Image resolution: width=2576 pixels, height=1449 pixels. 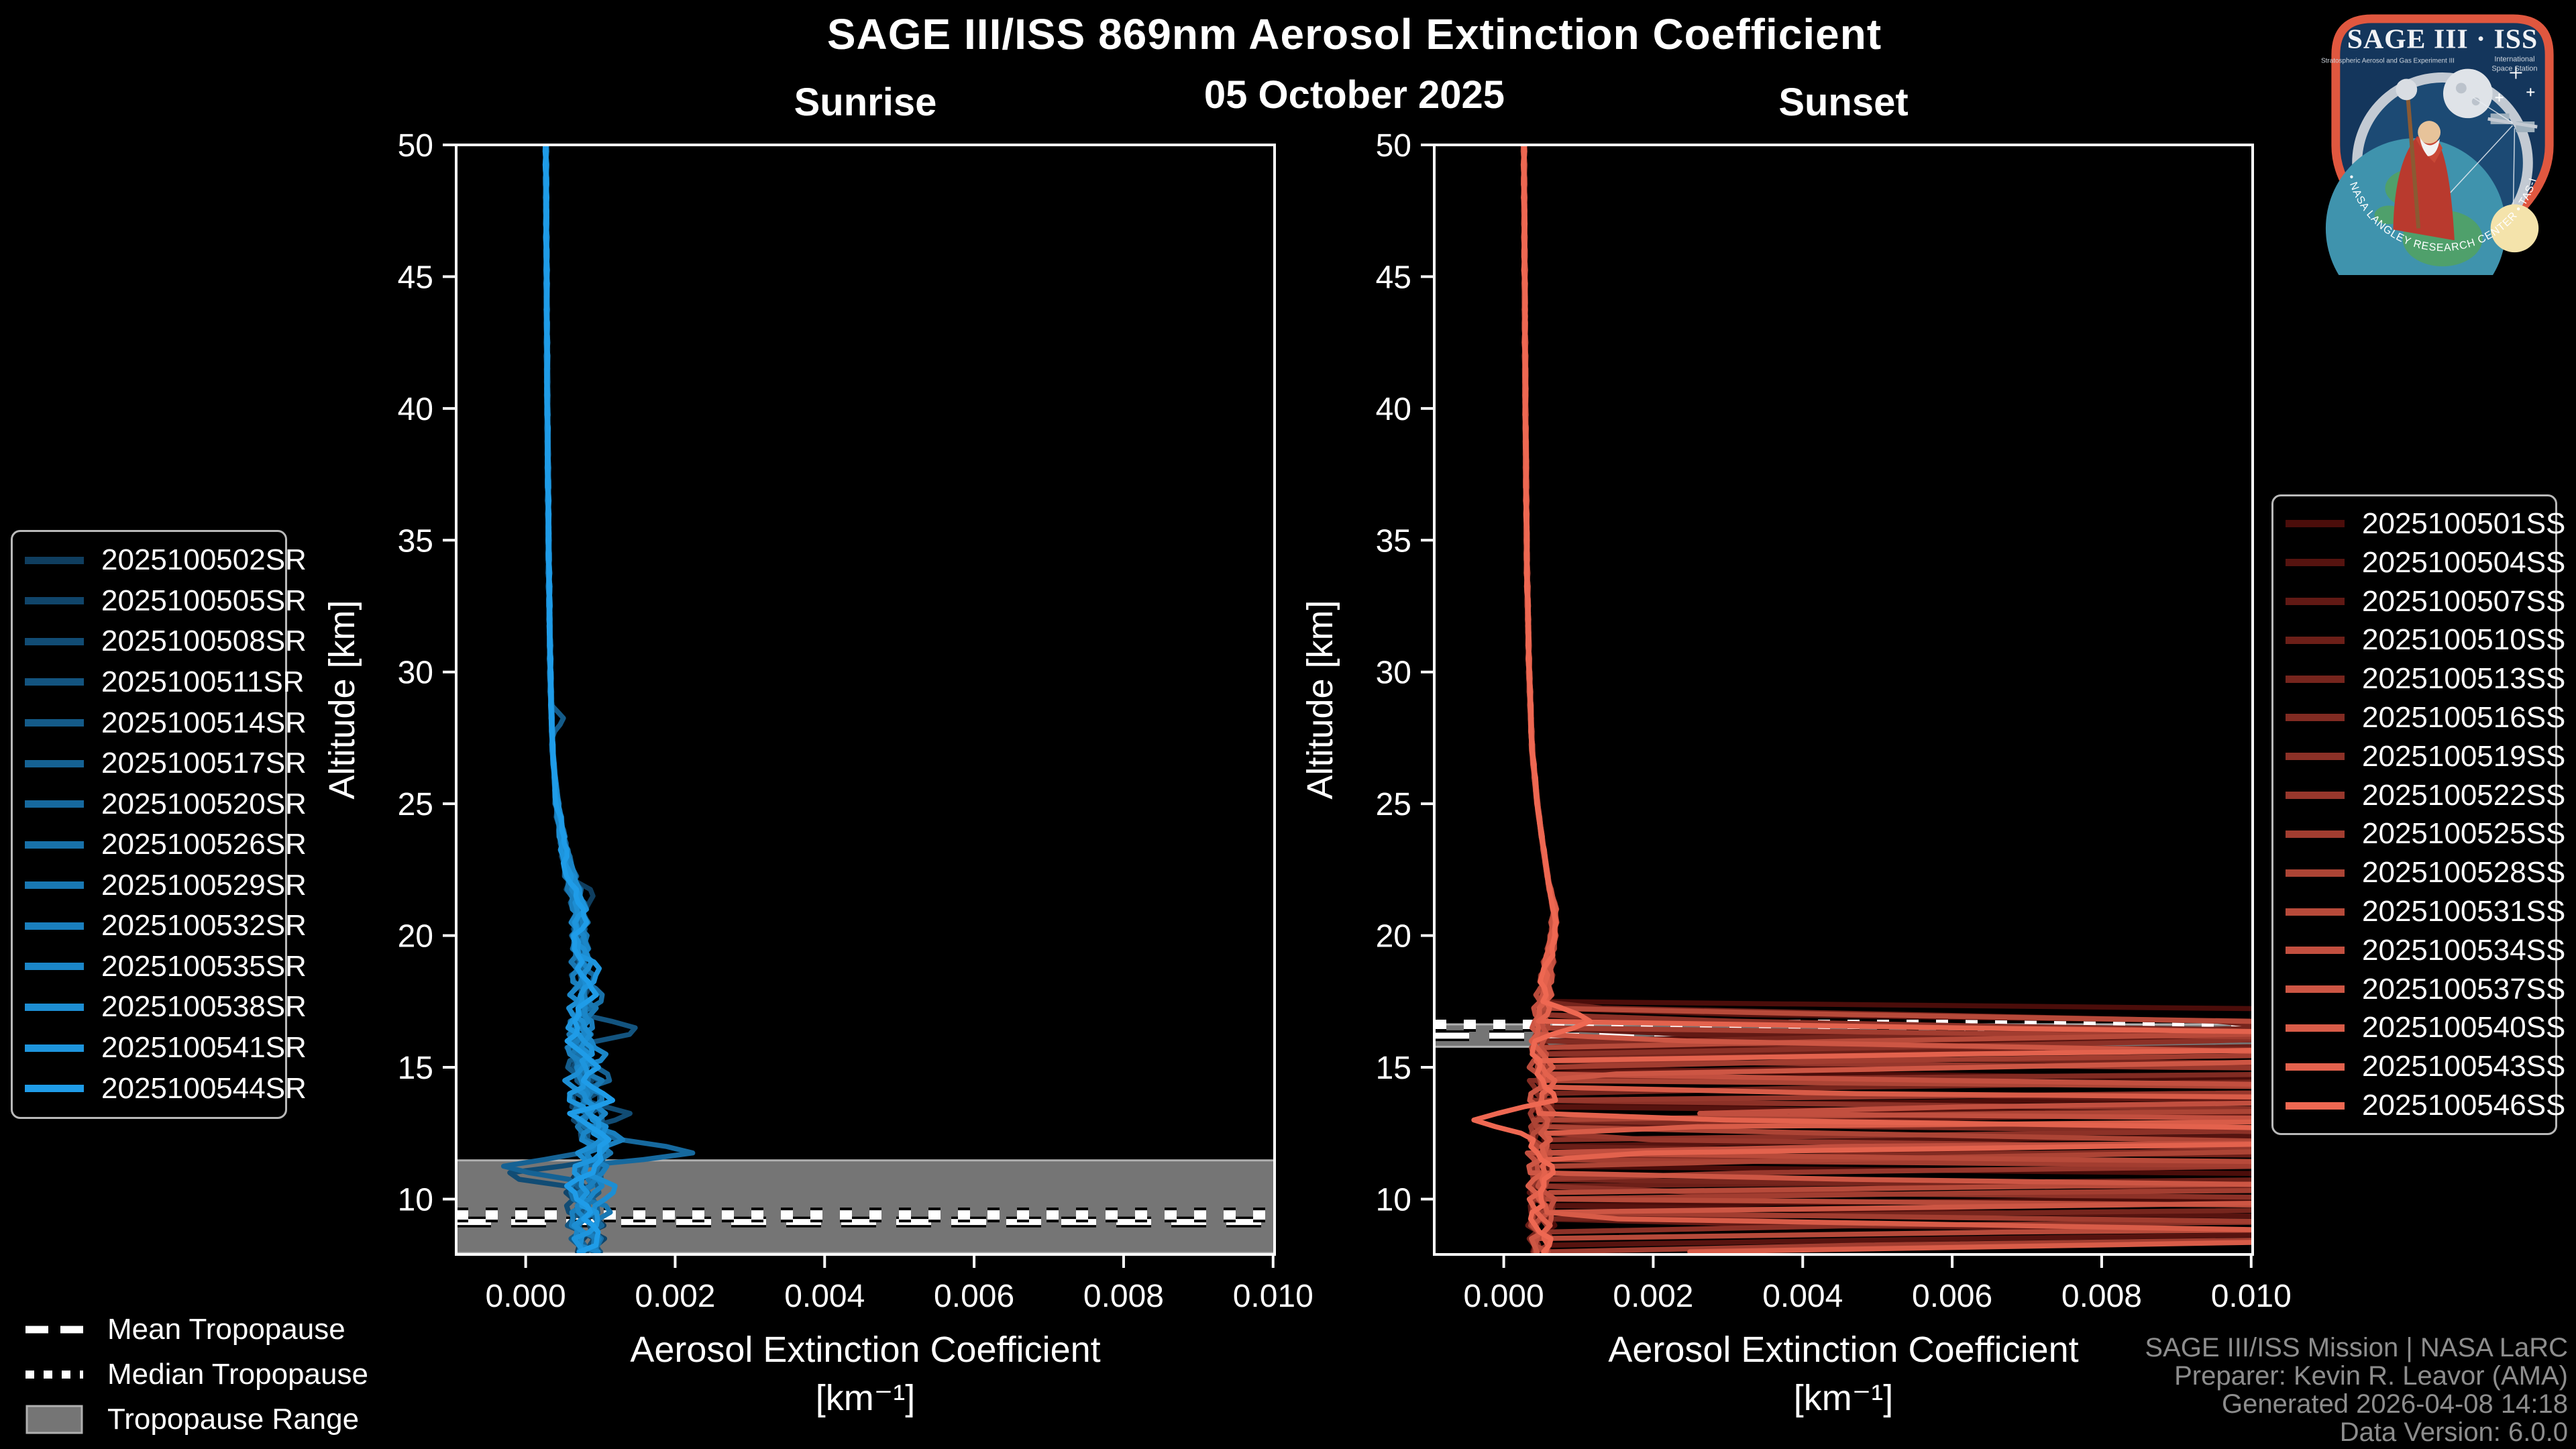 What do you see at coordinates (204, 1048) in the screenshot?
I see `legend-event-label: 2025100541SR` at bounding box center [204, 1048].